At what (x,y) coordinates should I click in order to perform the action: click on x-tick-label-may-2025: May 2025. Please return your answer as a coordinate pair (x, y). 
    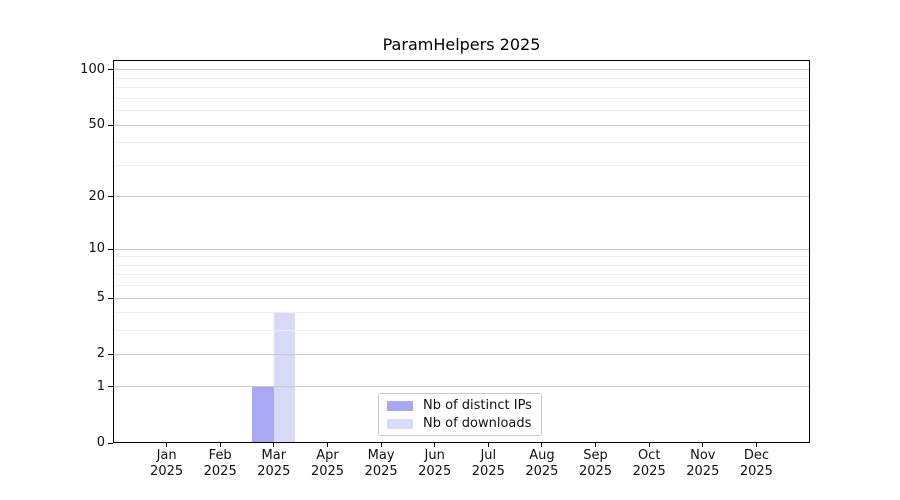
    Looking at the image, I should click on (381, 464).